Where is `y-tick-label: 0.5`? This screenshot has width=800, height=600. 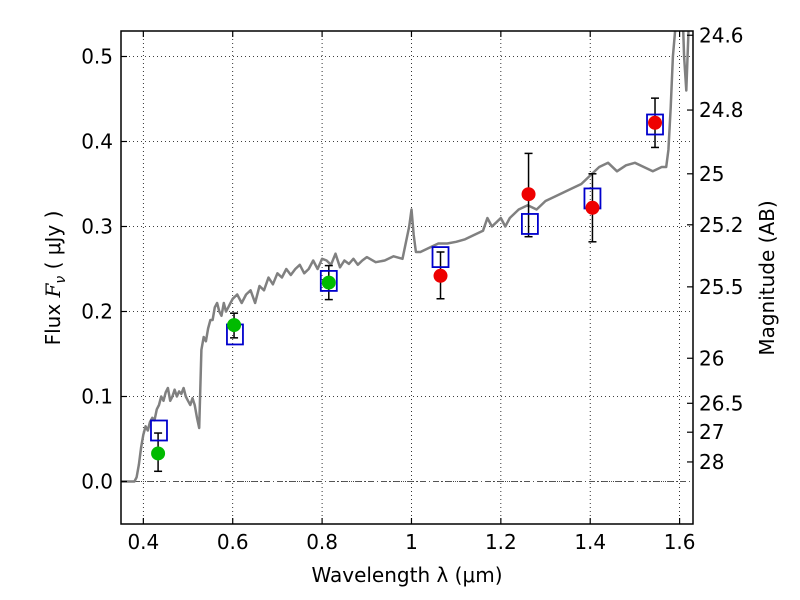 y-tick-label: 0.5 is located at coordinates (97, 57).